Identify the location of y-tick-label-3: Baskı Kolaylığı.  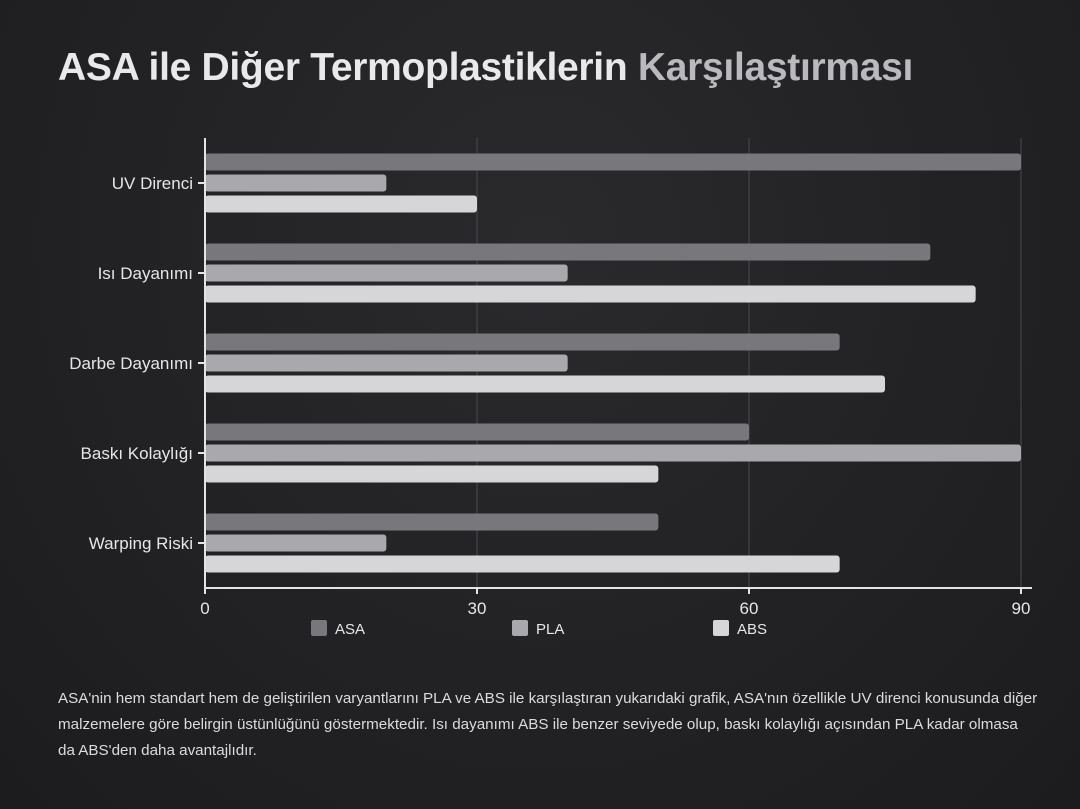
(137, 453).